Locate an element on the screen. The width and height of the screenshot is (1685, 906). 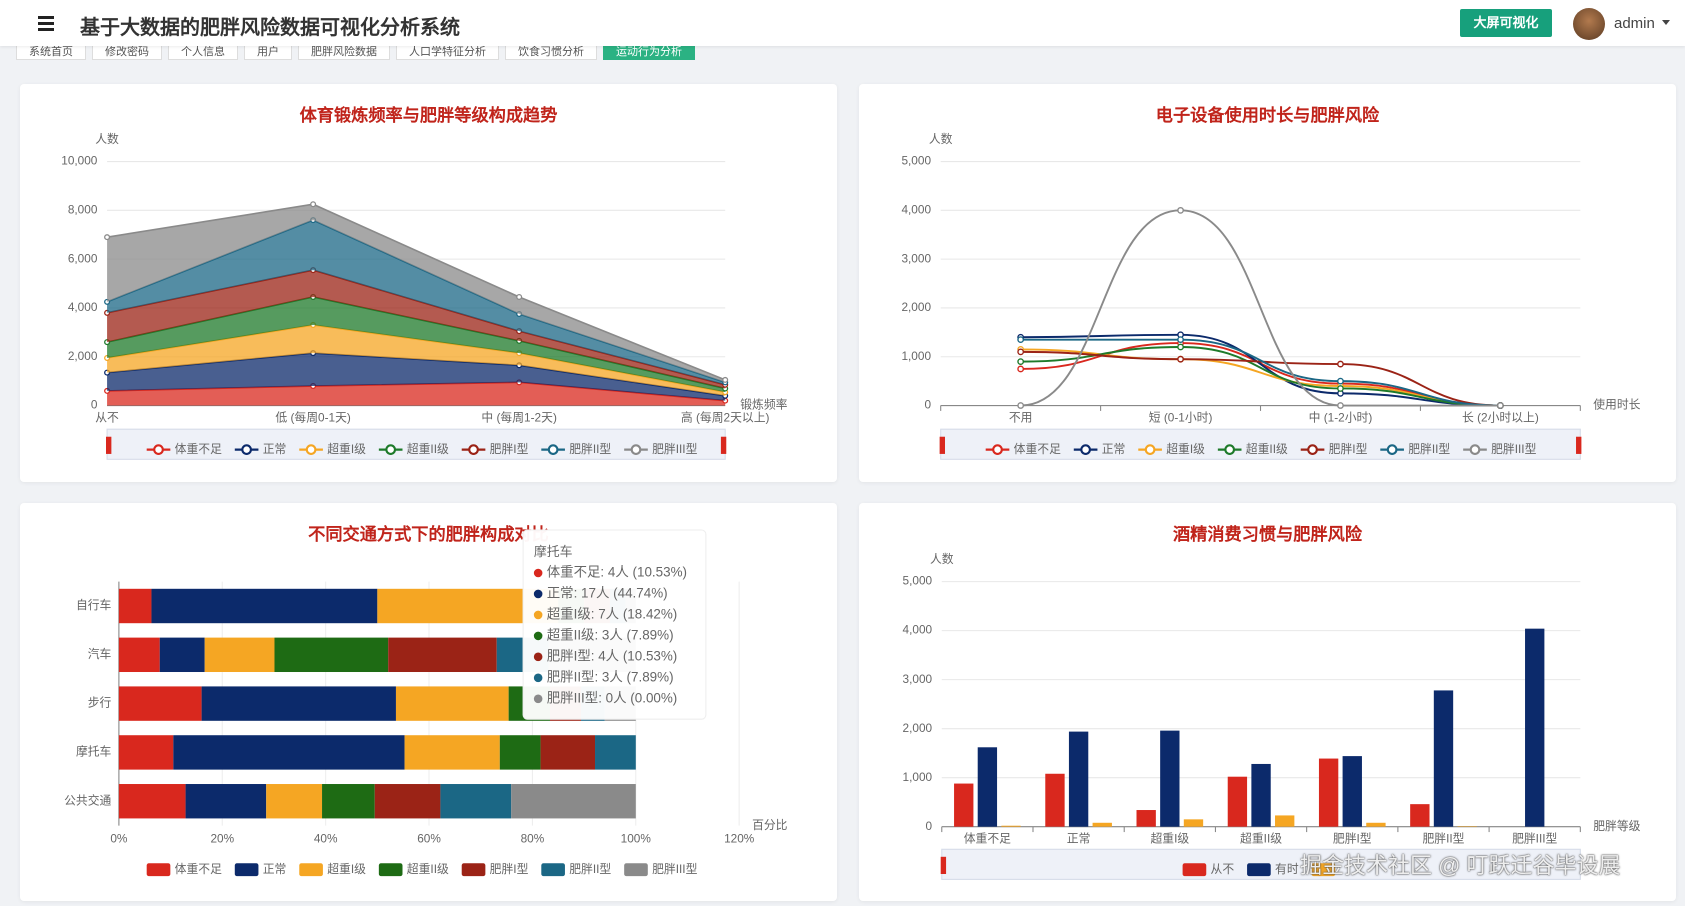
y-axis-label: 人数 is located at coordinates (107, 139).